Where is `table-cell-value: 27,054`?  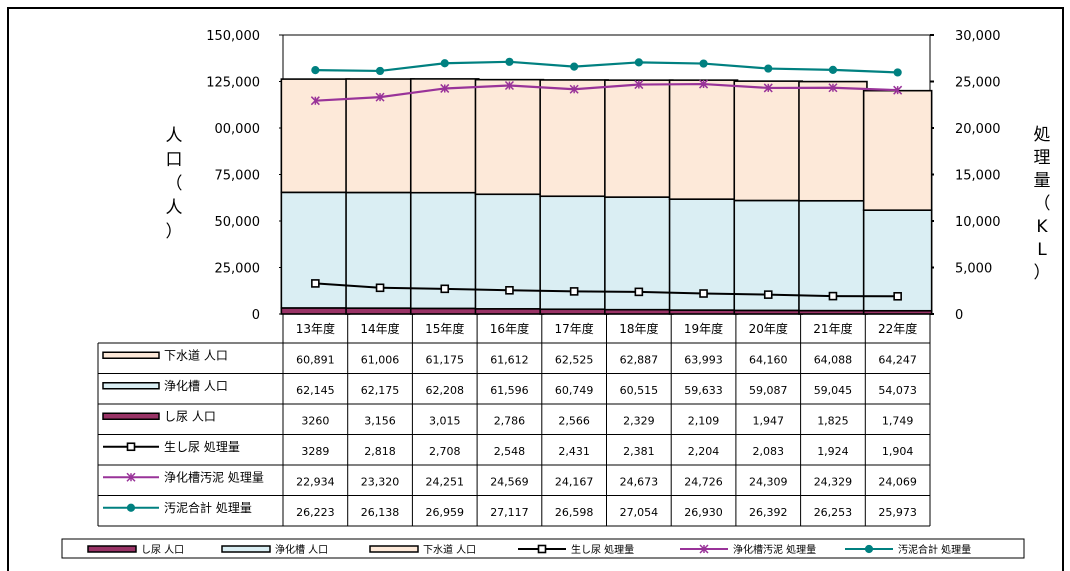 table-cell-value: 27,054 is located at coordinates (639, 512).